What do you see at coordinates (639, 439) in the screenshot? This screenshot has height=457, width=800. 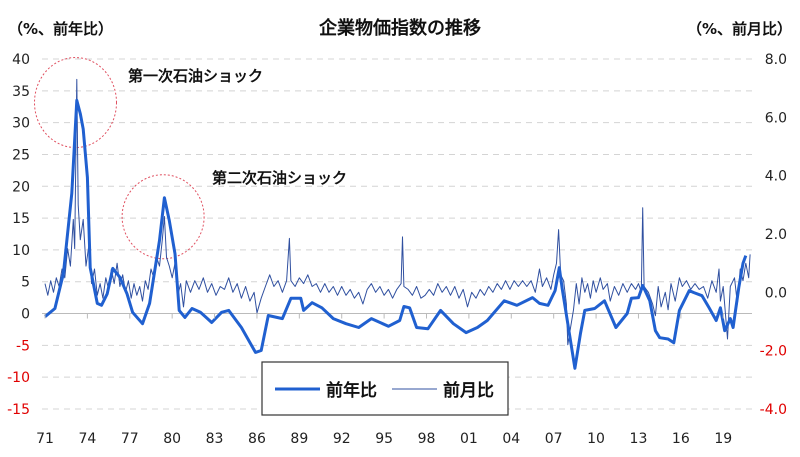 I see `x-tick-label: 13` at bounding box center [639, 439].